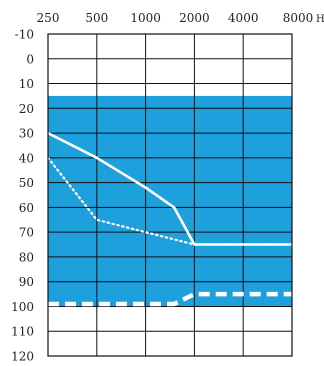 This screenshot has width=324, height=366. I want to click on y-tick-label-6: 50, so click(26, 183).